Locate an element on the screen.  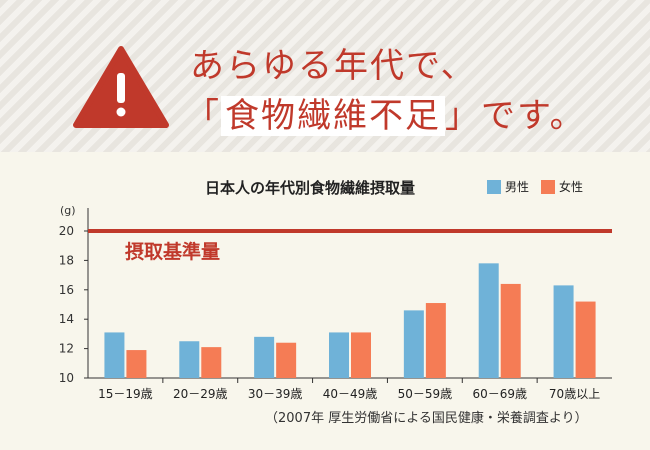
x-tick-label: 15－19歳 is located at coordinates (125, 394).